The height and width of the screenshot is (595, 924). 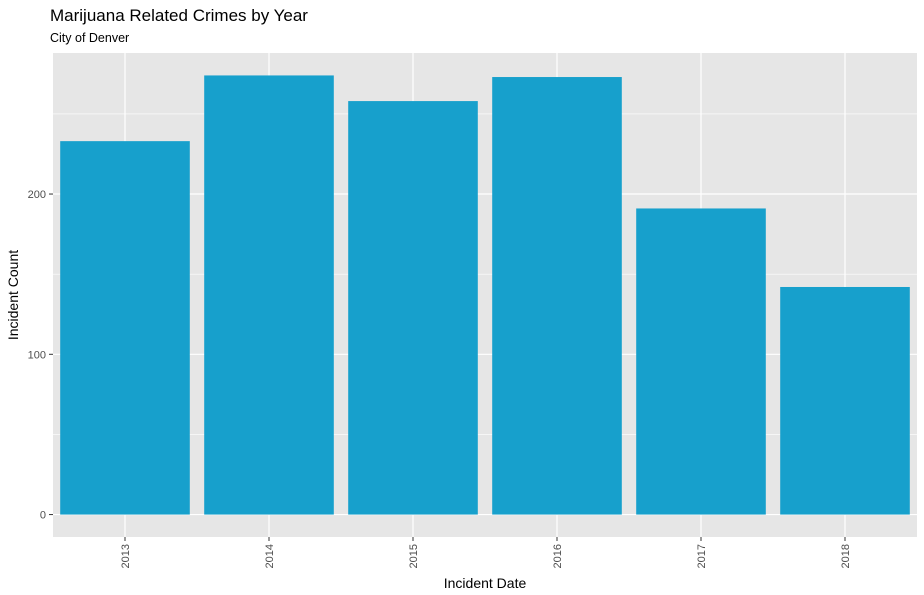 I want to click on y-tick-label: 100, so click(x=37, y=355).